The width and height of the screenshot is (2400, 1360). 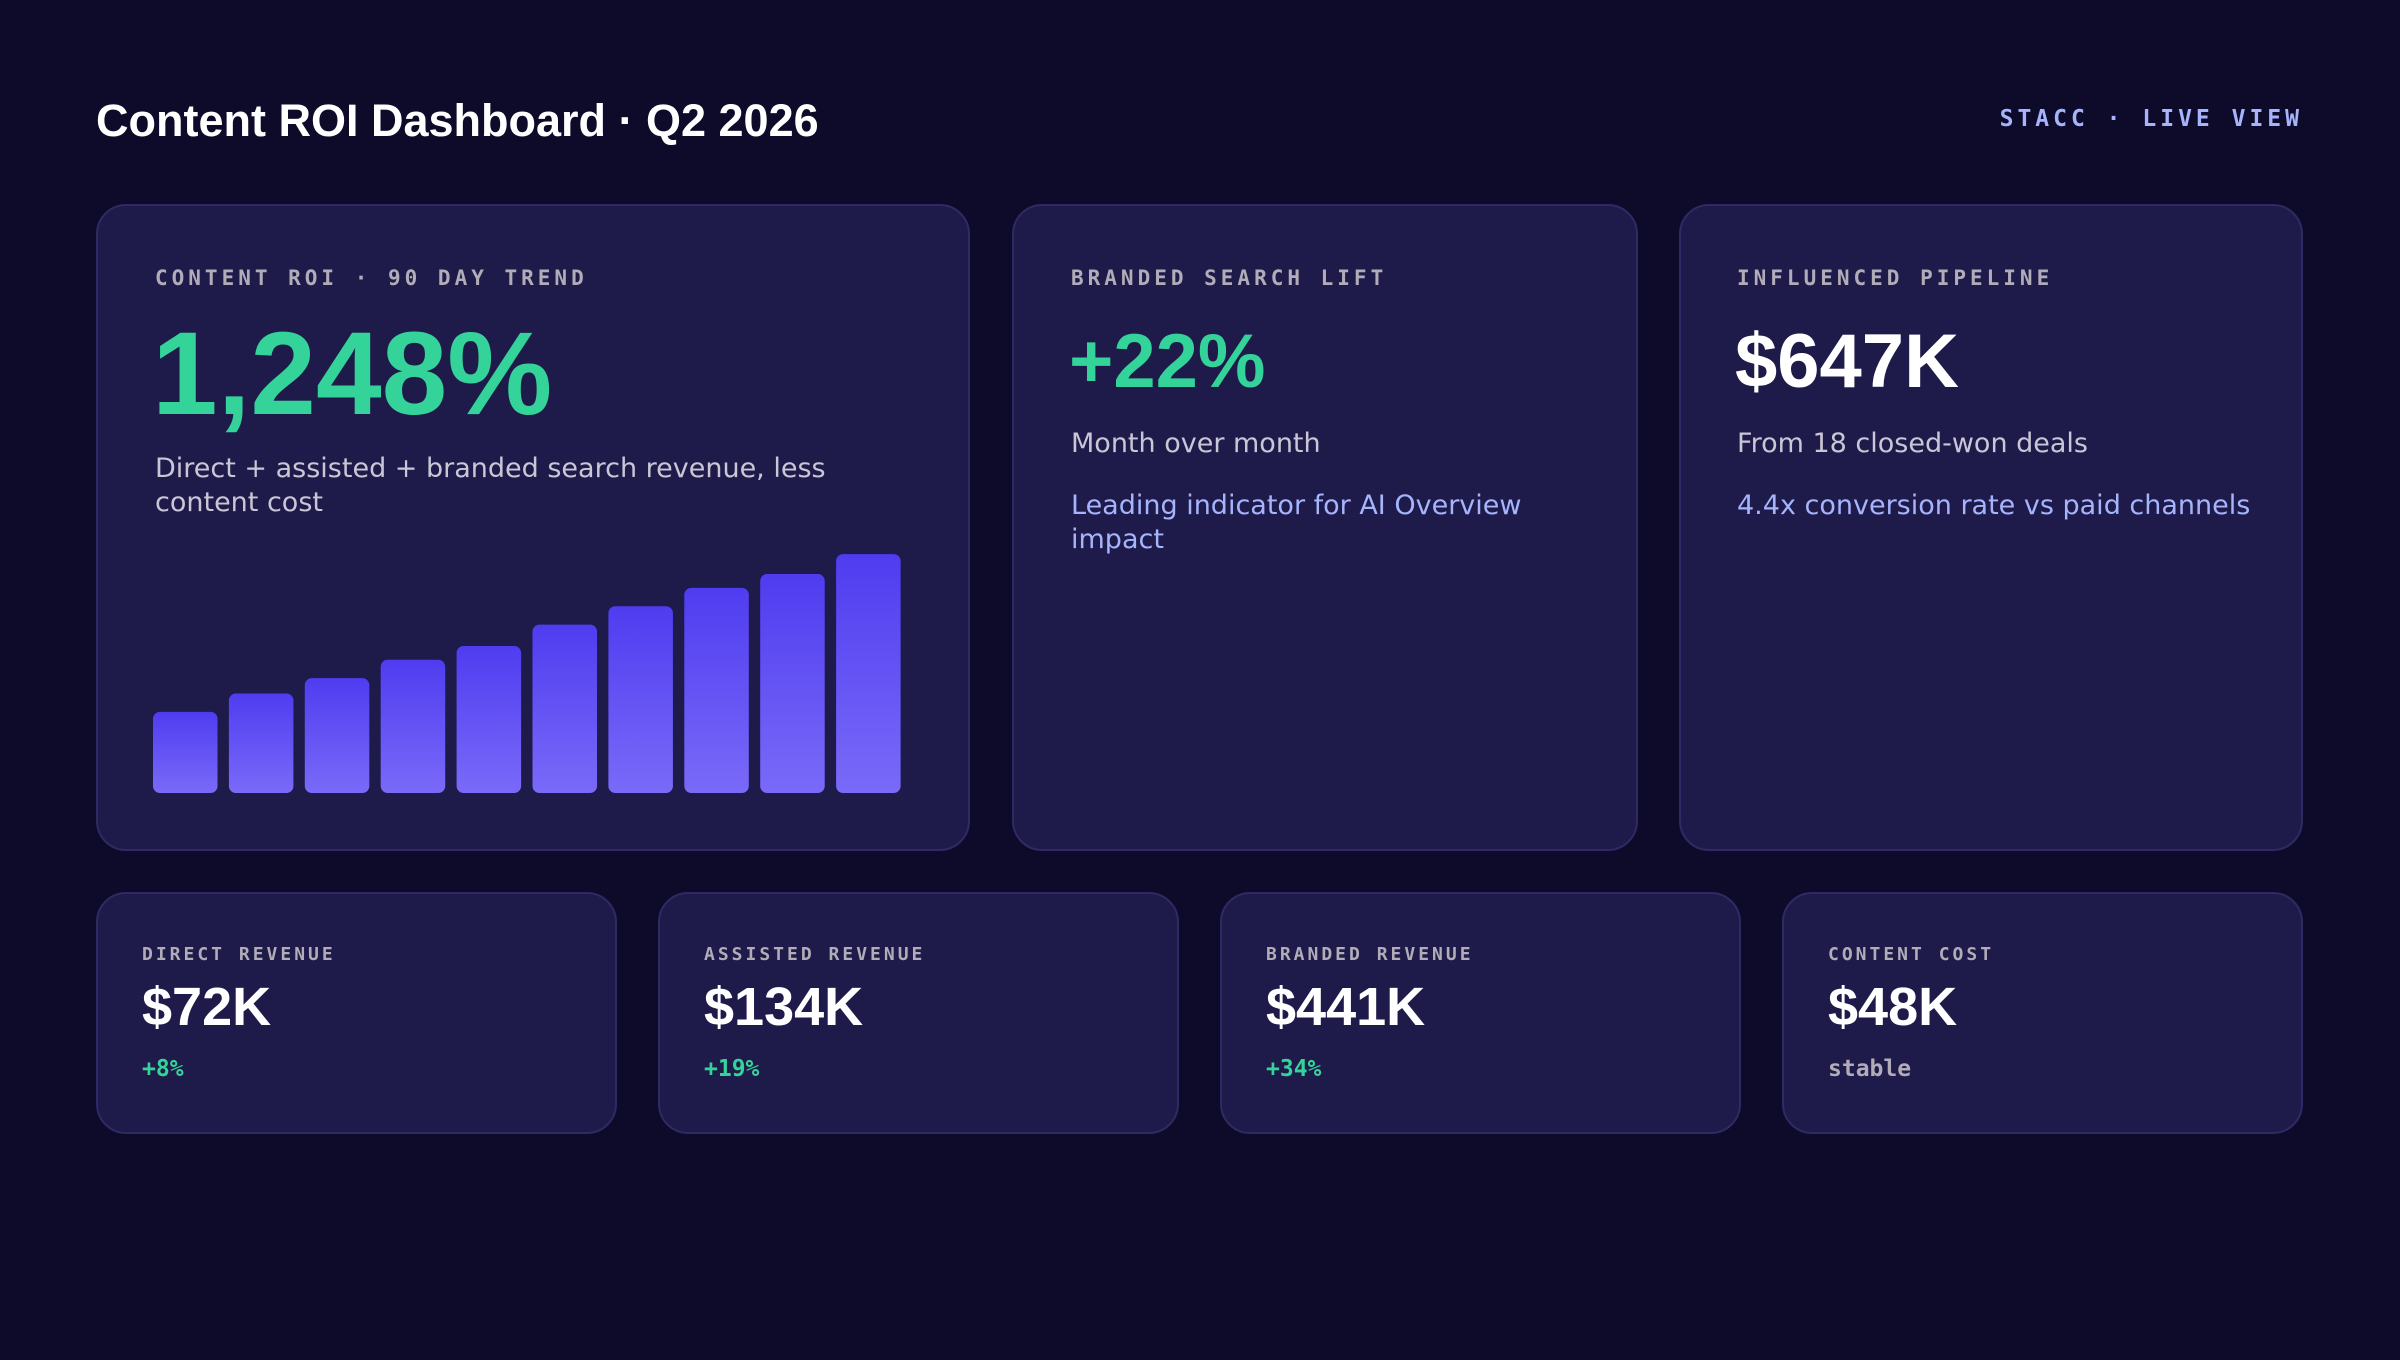 I want to click on pipeline-note: 4.4x conversion rate vs paid channels, so click(x=1994, y=505).